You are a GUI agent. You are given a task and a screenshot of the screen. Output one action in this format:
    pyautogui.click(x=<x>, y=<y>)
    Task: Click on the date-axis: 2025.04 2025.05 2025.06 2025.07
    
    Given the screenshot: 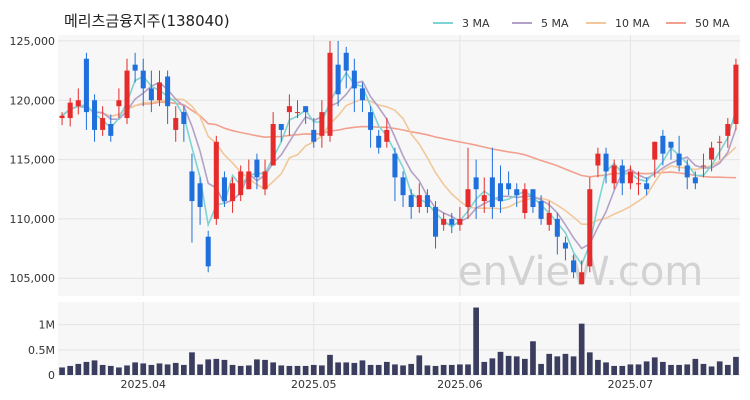 What is the action you would take?
    pyautogui.click(x=387, y=384)
    